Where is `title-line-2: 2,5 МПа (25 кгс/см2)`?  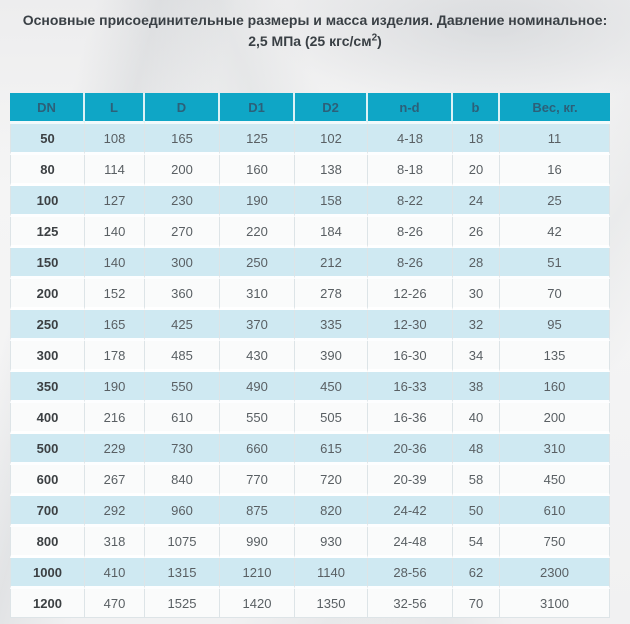
title-line-2: 2,5 МПа (25 кгс/см2) is located at coordinates (315, 40).